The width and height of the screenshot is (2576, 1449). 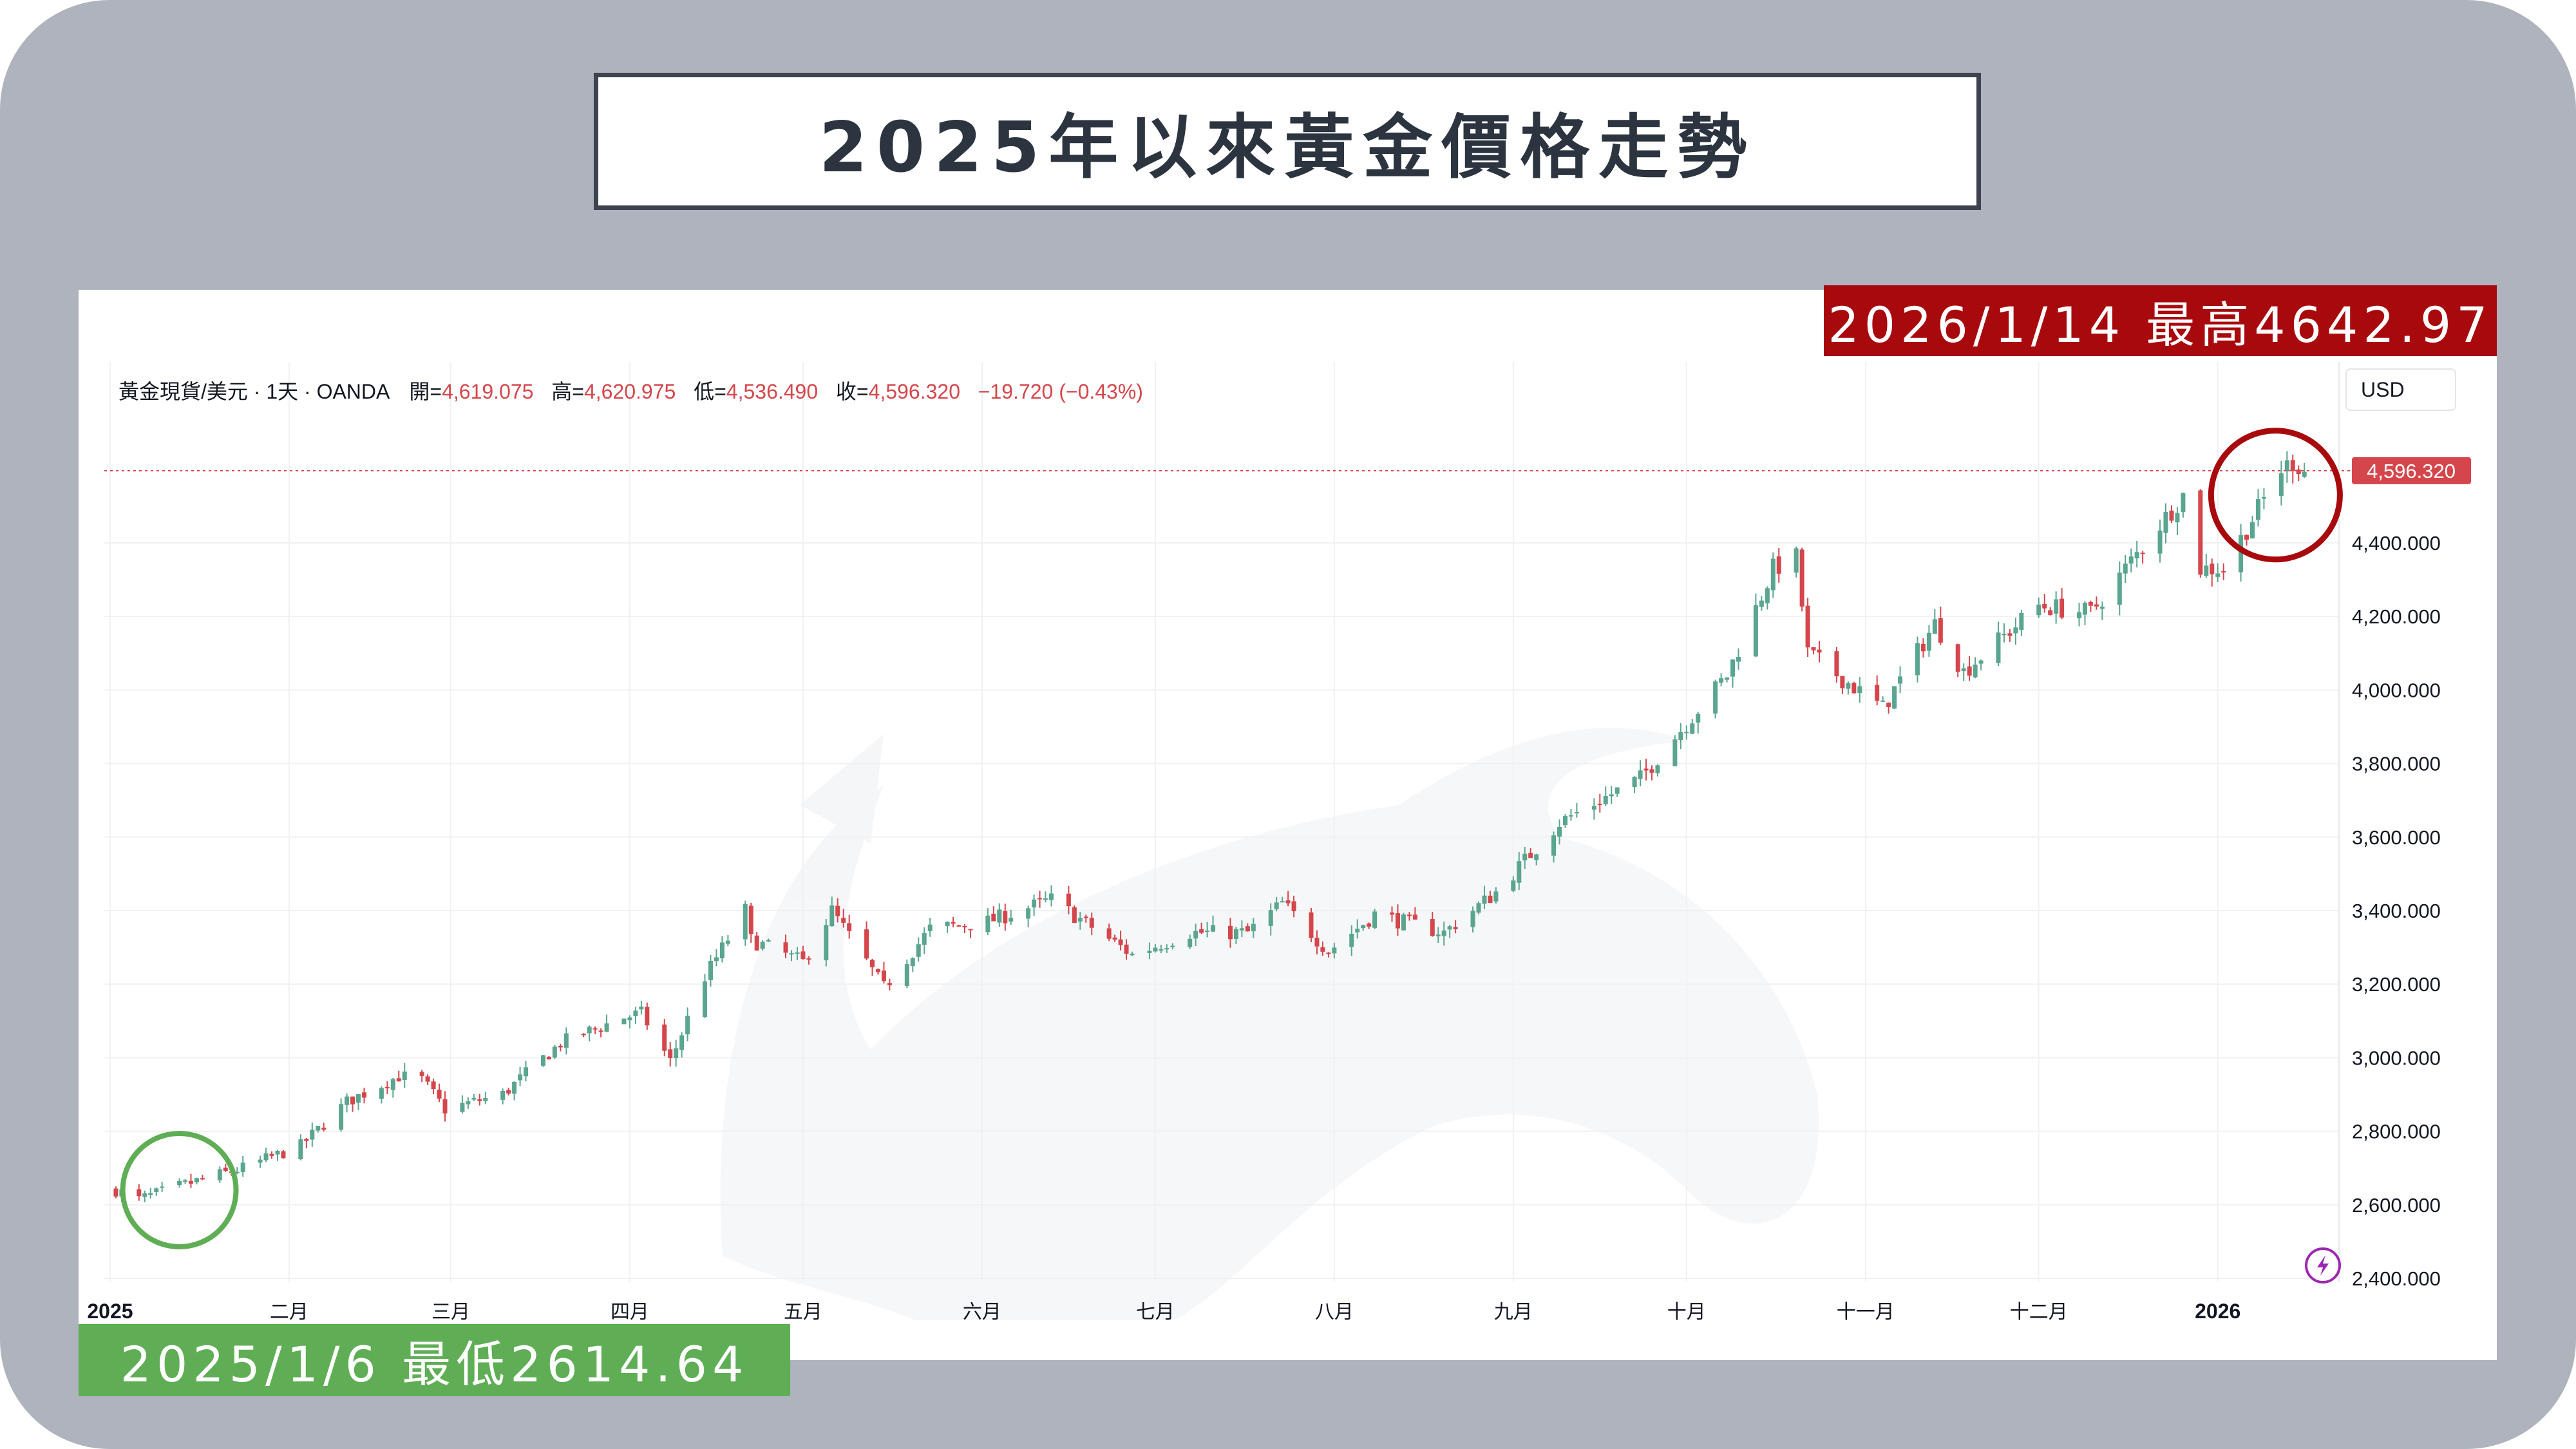 I want to click on svg-text: 4,596.320, so click(x=2411, y=471).